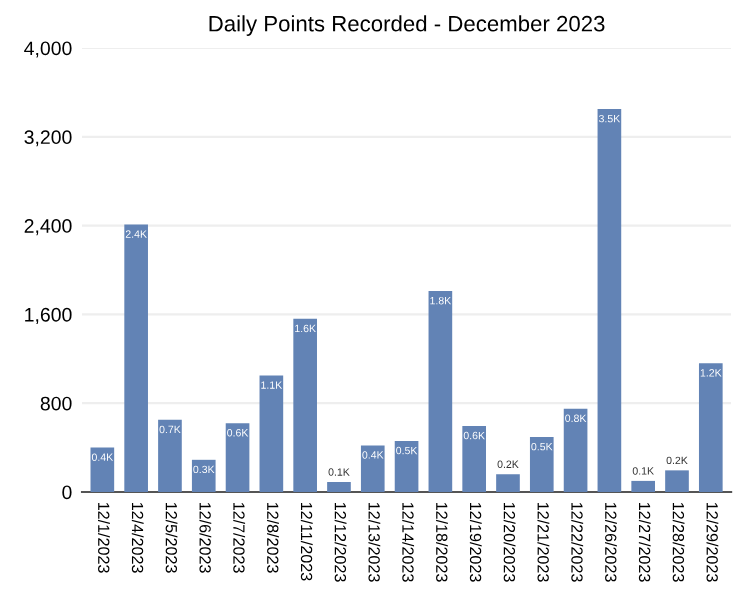 This screenshot has width=746, height=600. Describe the element at coordinates (48, 138) in the screenshot. I see `y-tick-label: 3,200` at that location.